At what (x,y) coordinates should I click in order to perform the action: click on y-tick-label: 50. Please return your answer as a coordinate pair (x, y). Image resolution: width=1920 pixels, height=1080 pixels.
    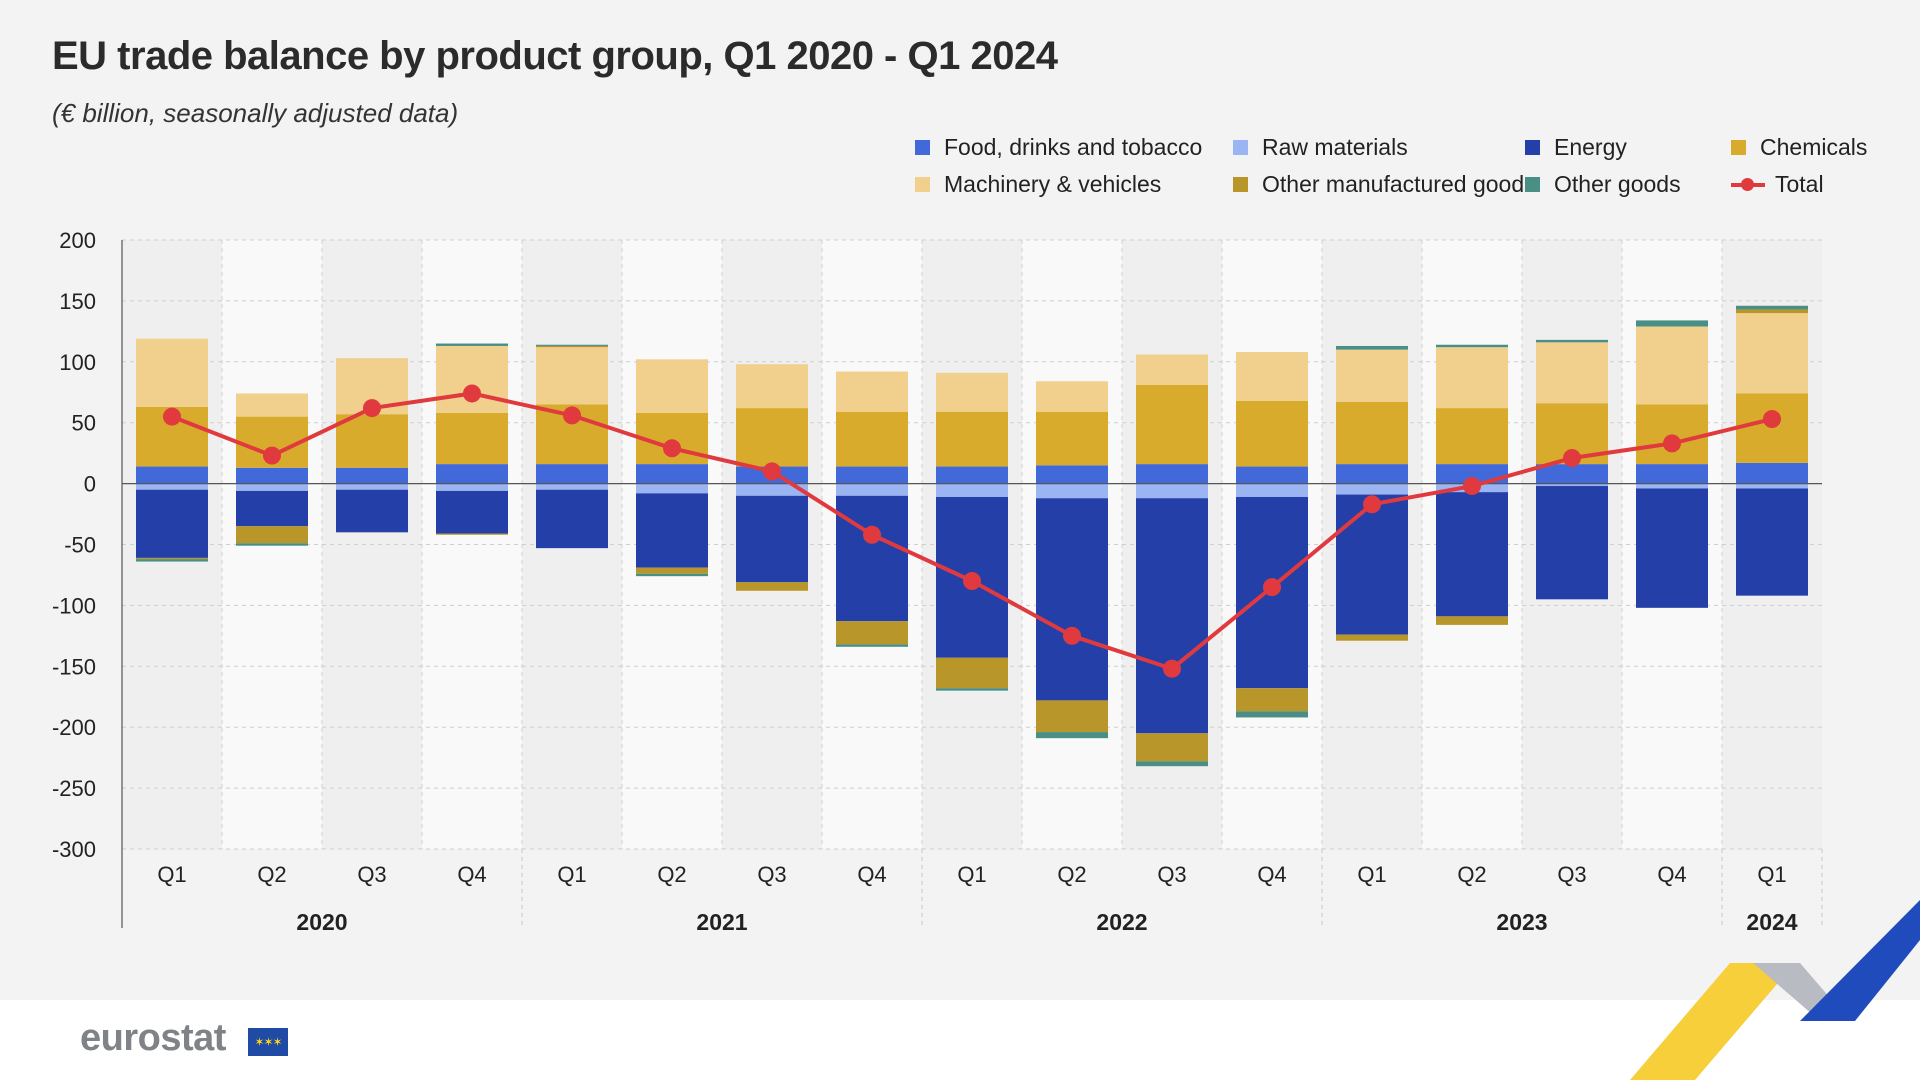
    Looking at the image, I should click on (84, 423).